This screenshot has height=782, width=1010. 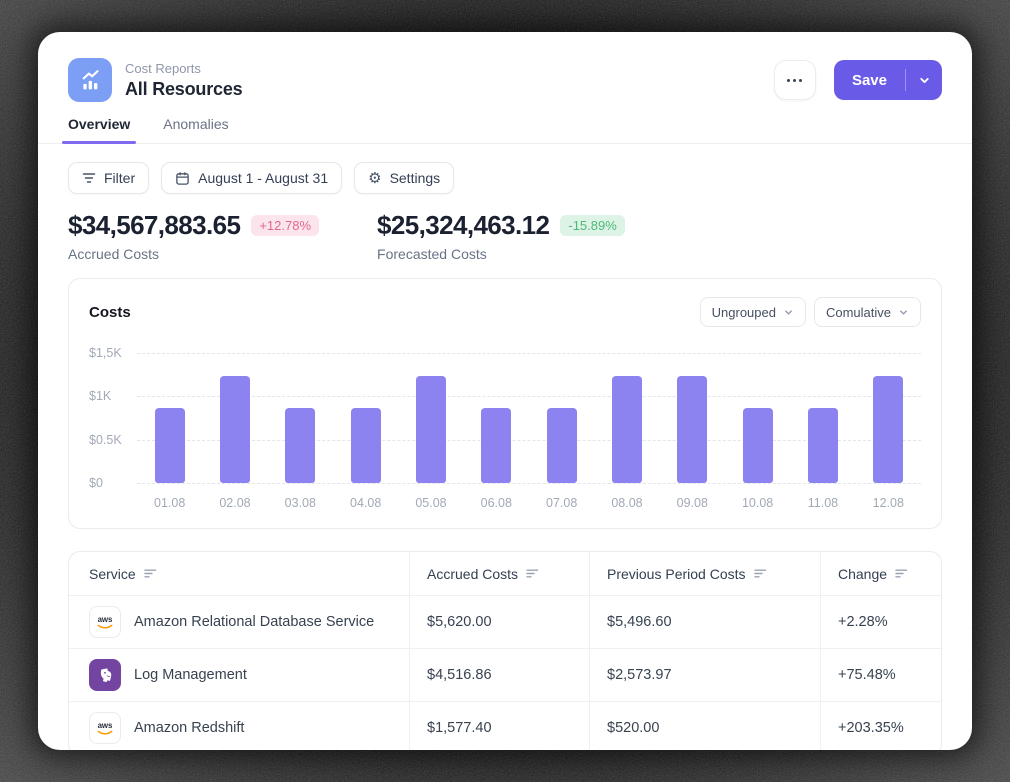 I want to click on svg-text: aws, so click(x=105, y=725).